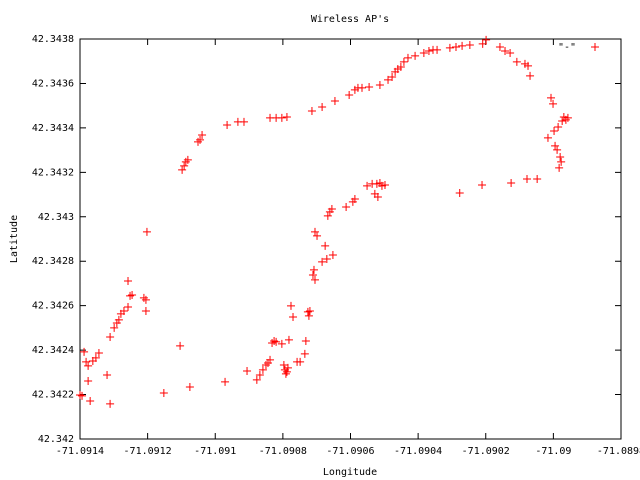 The image size is (640, 480). Describe the element at coordinates (53, 172) in the screenshot. I see `y-tick-label: 42.3432` at that location.